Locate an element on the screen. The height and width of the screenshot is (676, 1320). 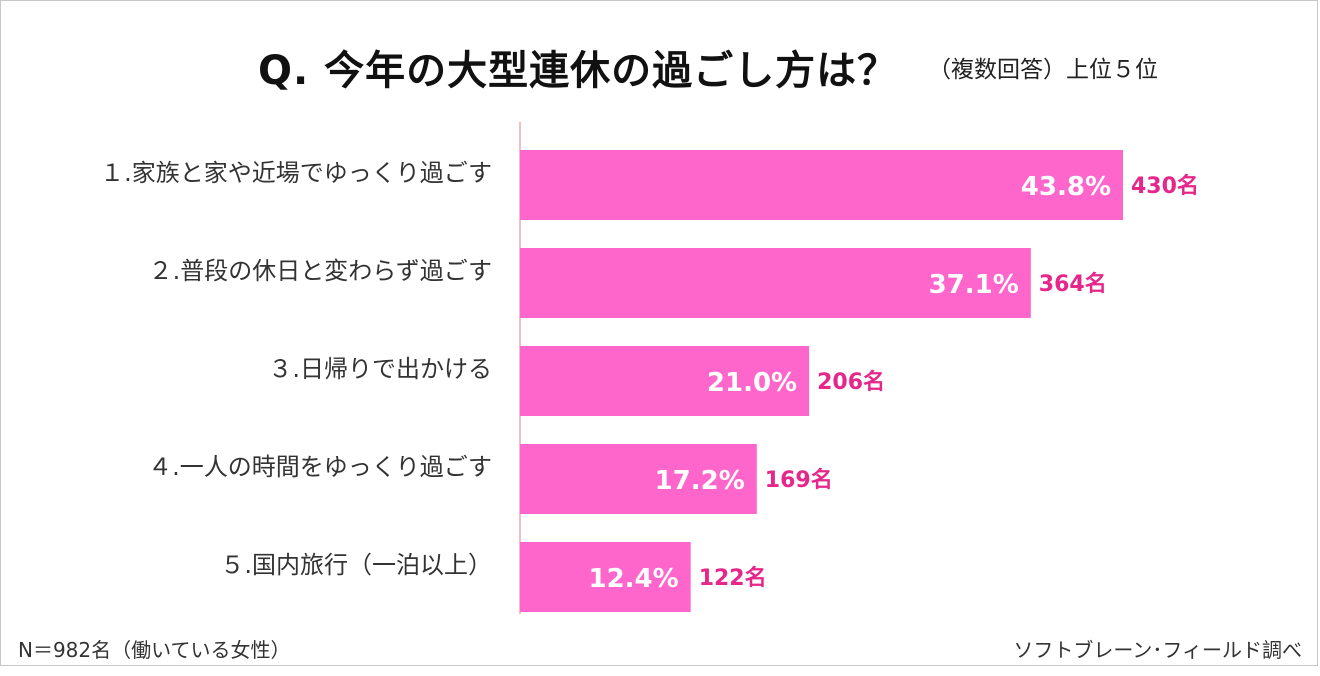
count-label-4: 169名 is located at coordinates (799, 480).